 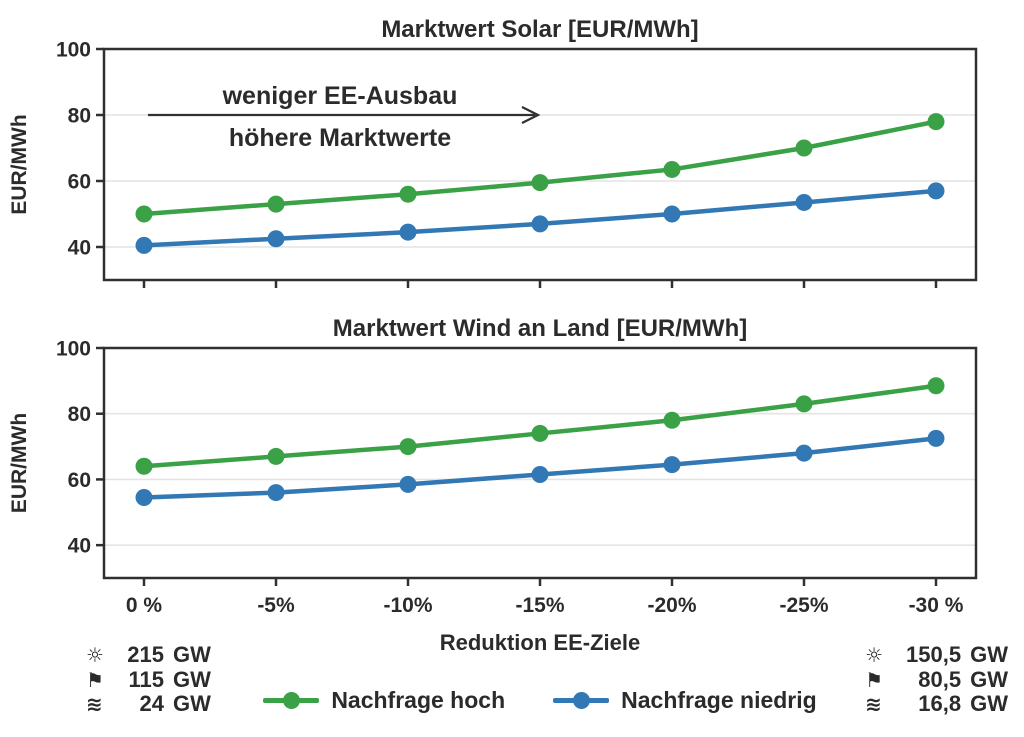 I want to click on x-tick-label: -15%, so click(x=539, y=605).